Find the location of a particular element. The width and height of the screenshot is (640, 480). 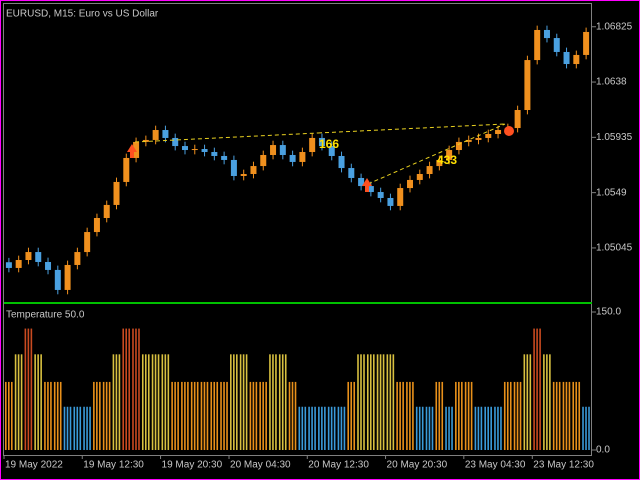

y-tick-label: 1.05045 is located at coordinates (614, 248).